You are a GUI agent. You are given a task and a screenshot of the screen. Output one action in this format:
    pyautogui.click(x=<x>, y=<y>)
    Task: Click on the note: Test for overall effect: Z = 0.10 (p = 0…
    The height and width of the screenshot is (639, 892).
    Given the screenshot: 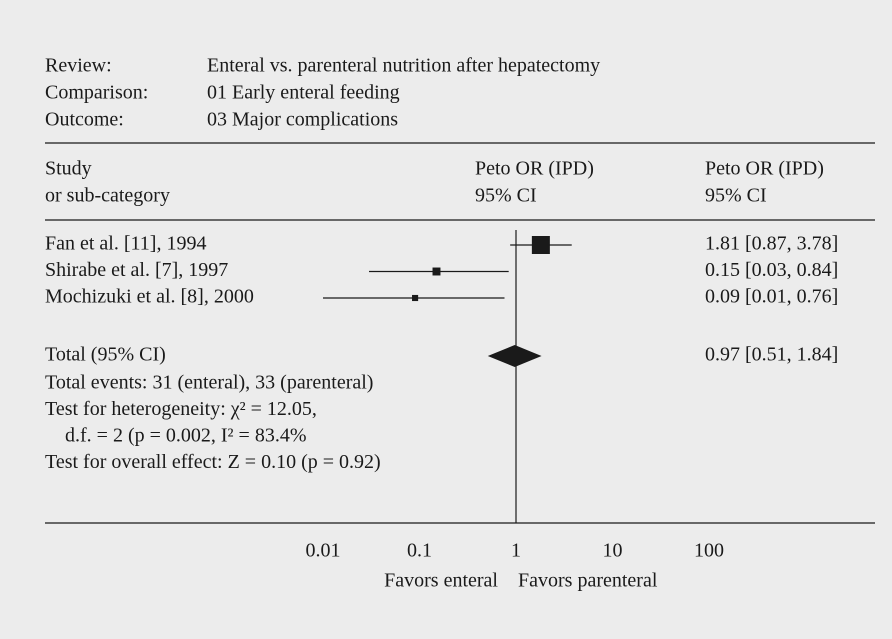 What is the action you would take?
    pyautogui.click(x=213, y=462)
    